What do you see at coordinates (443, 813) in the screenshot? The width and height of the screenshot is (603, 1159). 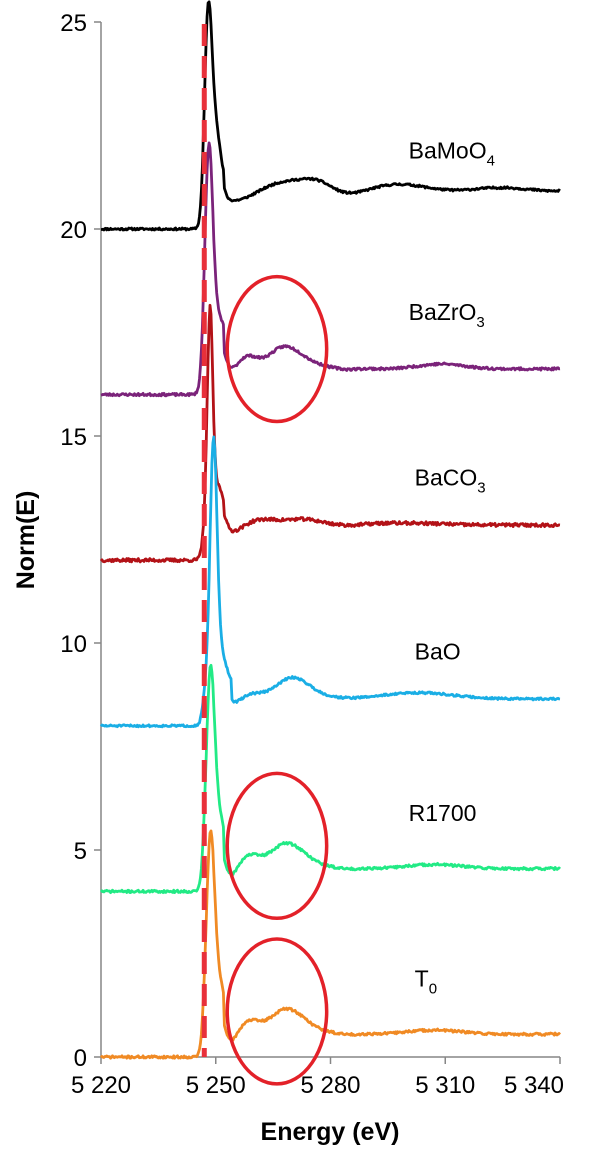 I see `series-label-r1700: R1700` at bounding box center [443, 813].